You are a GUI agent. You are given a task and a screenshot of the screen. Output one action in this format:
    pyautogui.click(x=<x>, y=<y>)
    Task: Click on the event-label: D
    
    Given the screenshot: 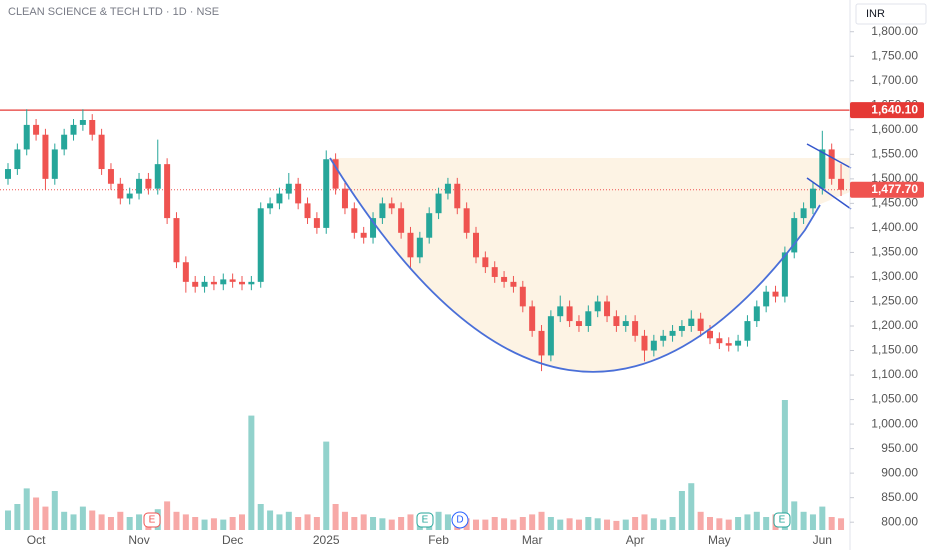 What is the action you would take?
    pyautogui.click(x=459, y=520)
    